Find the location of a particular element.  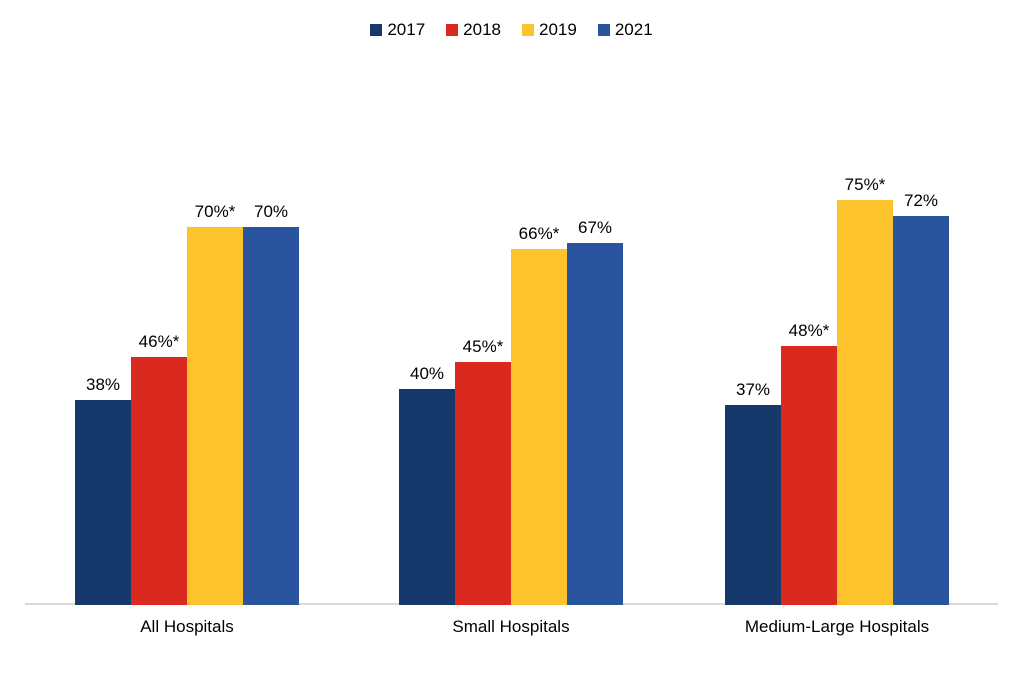

legend-item-2017: 2017 is located at coordinates (397, 29).